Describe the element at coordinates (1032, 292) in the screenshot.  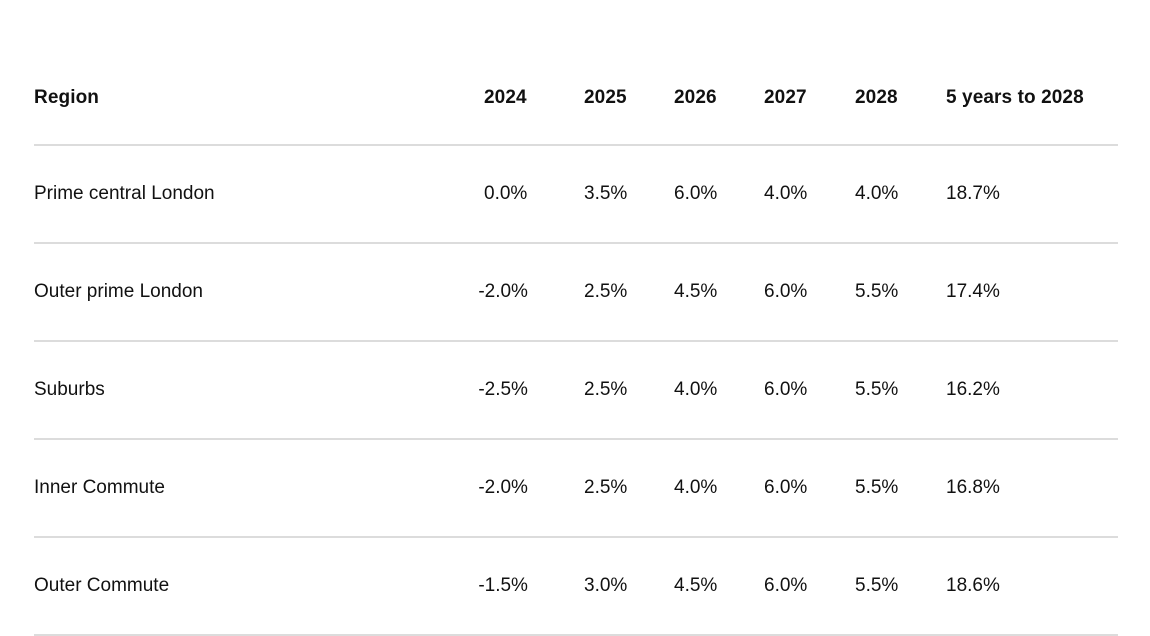
I see `value-five-year: 17.4%` at that location.